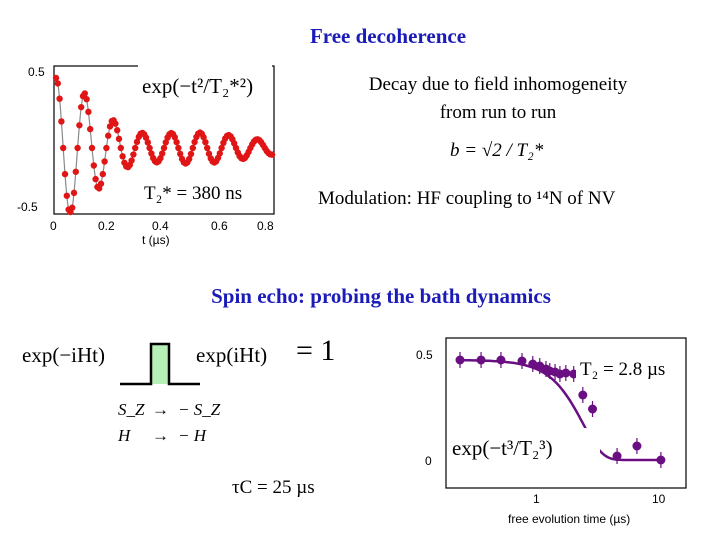  I want to click on rule-arrow-1: →, so click(160, 409).